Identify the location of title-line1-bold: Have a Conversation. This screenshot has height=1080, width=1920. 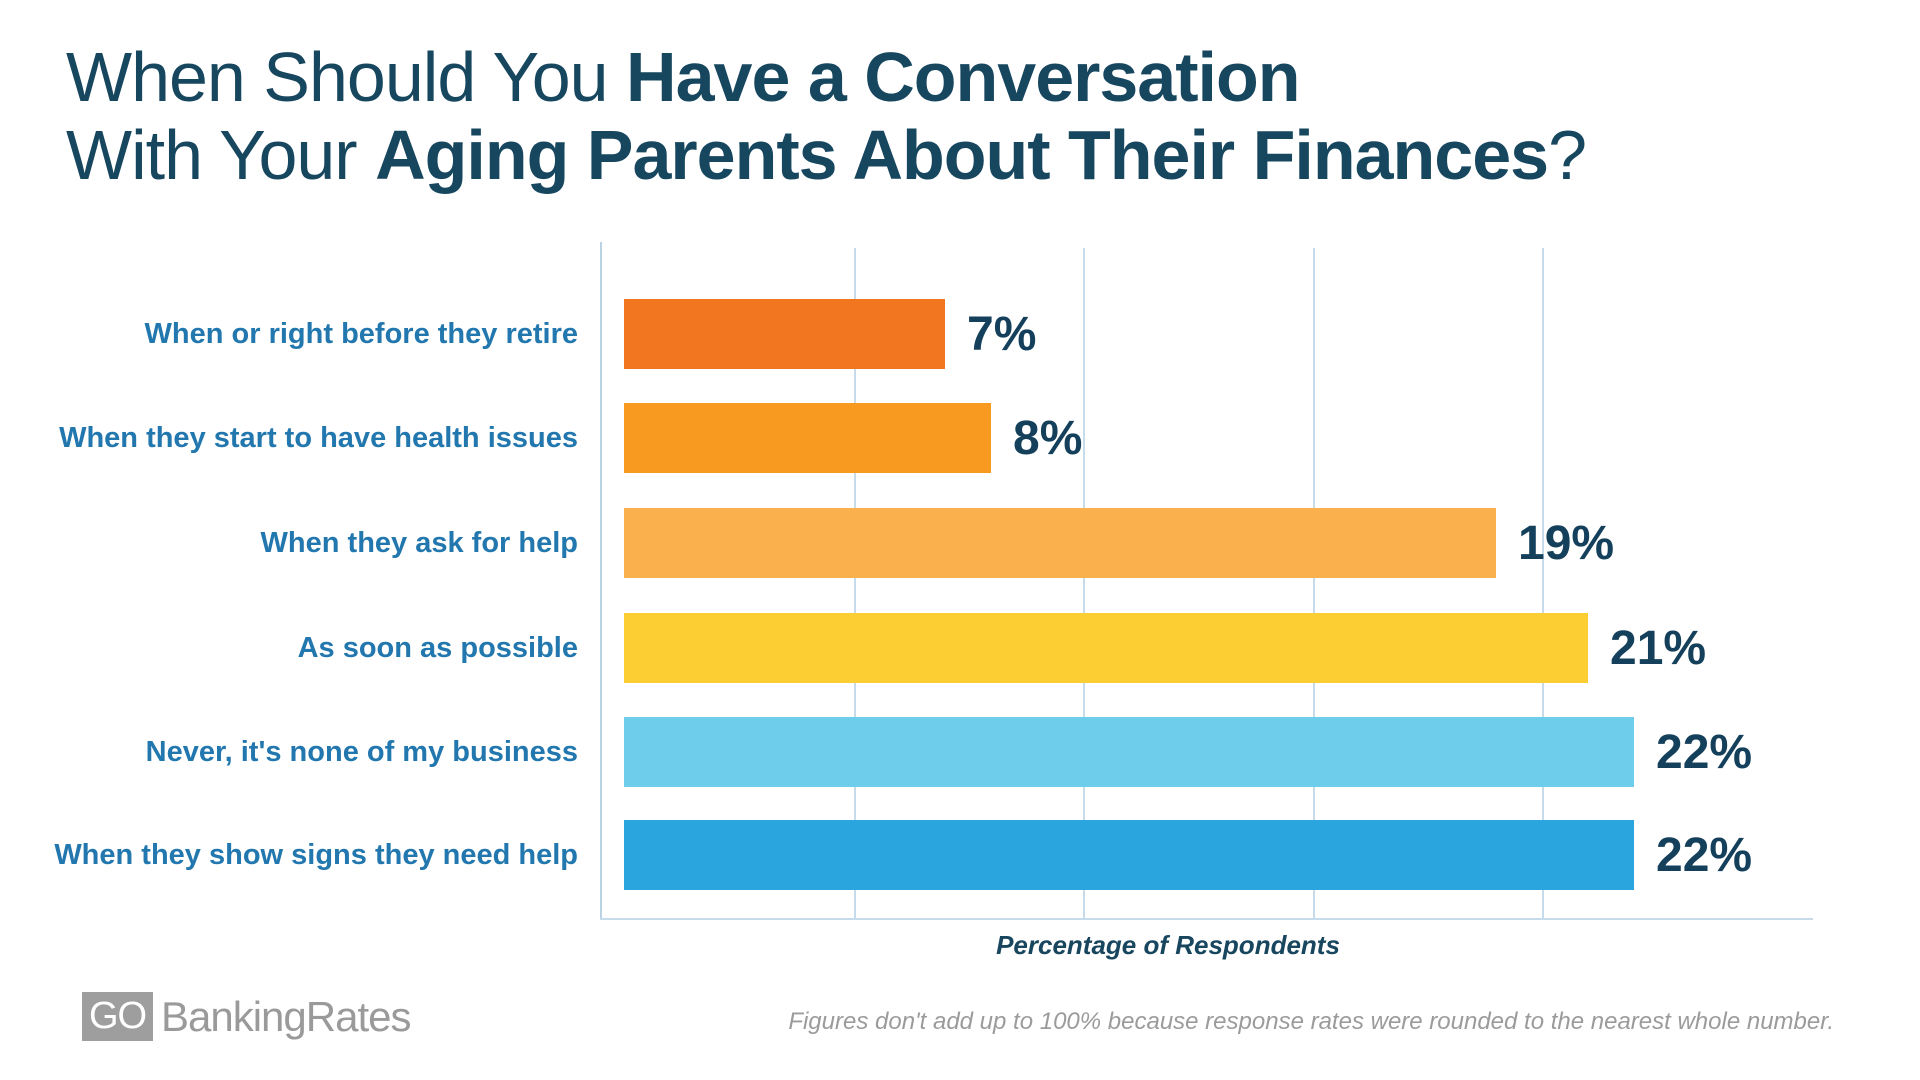
(963, 77).